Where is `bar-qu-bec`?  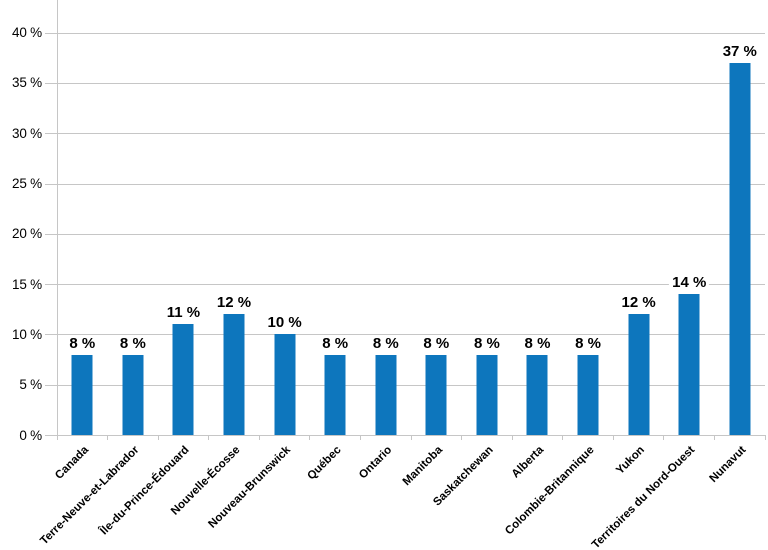
bar-qu-bec is located at coordinates (335, 394).